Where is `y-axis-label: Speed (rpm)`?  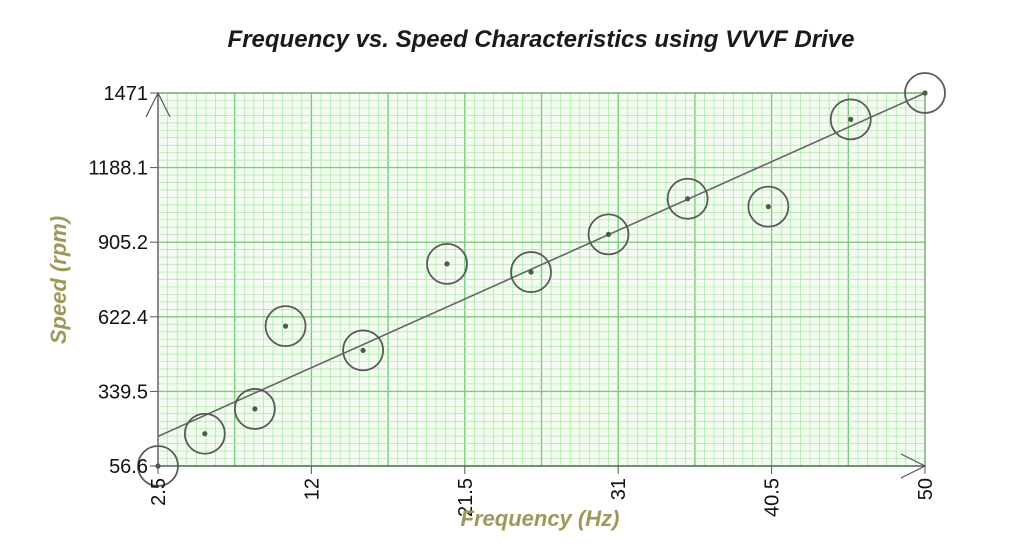 y-axis-label: Speed (rpm) is located at coordinates (58, 280).